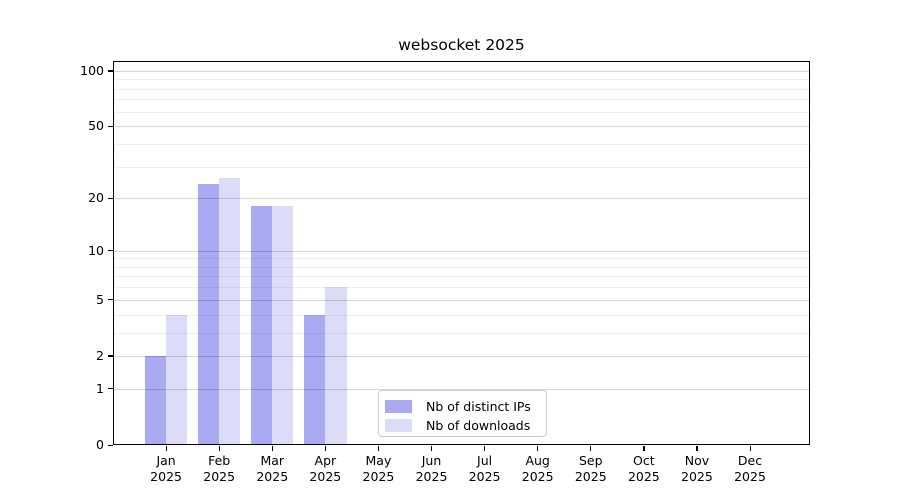 Image resolution: width=900 pixels, height=500 pixels. Describe the element at coordinates (750, 468) in the screenshot. I see `x-tick-label-dec: Dec 2025` at that location.